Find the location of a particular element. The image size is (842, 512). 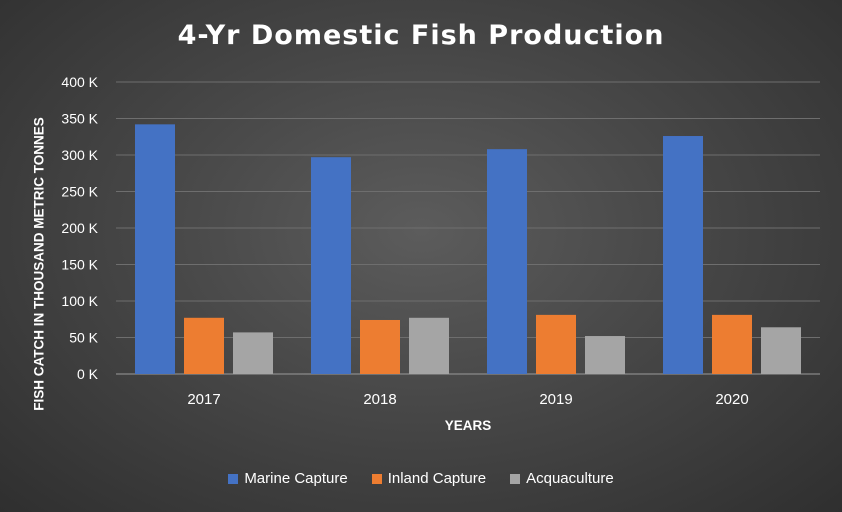

y-tick-label: 50 K is located at coordinates (83, 338).